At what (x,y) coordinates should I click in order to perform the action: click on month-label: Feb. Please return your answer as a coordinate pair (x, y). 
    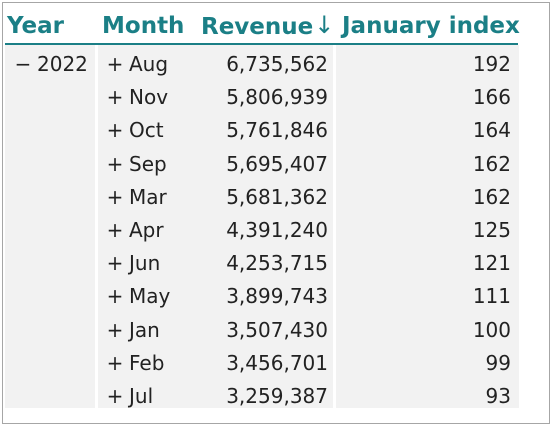
    Looking at the image, I should click on (147, 363).